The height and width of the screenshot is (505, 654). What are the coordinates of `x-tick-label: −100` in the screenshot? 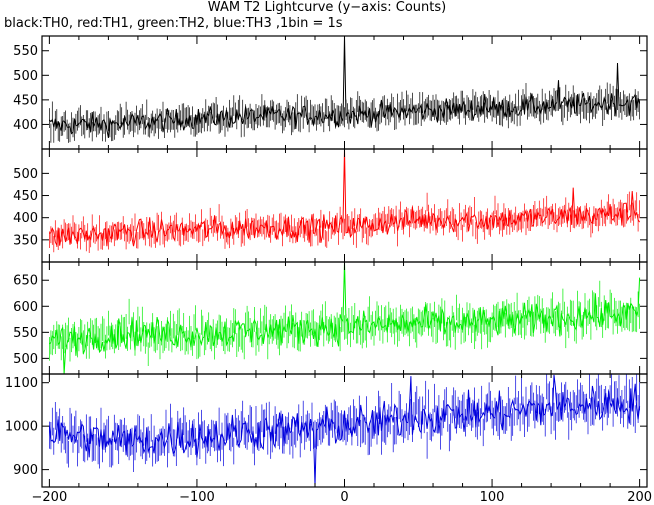 It's located at (197, 497).